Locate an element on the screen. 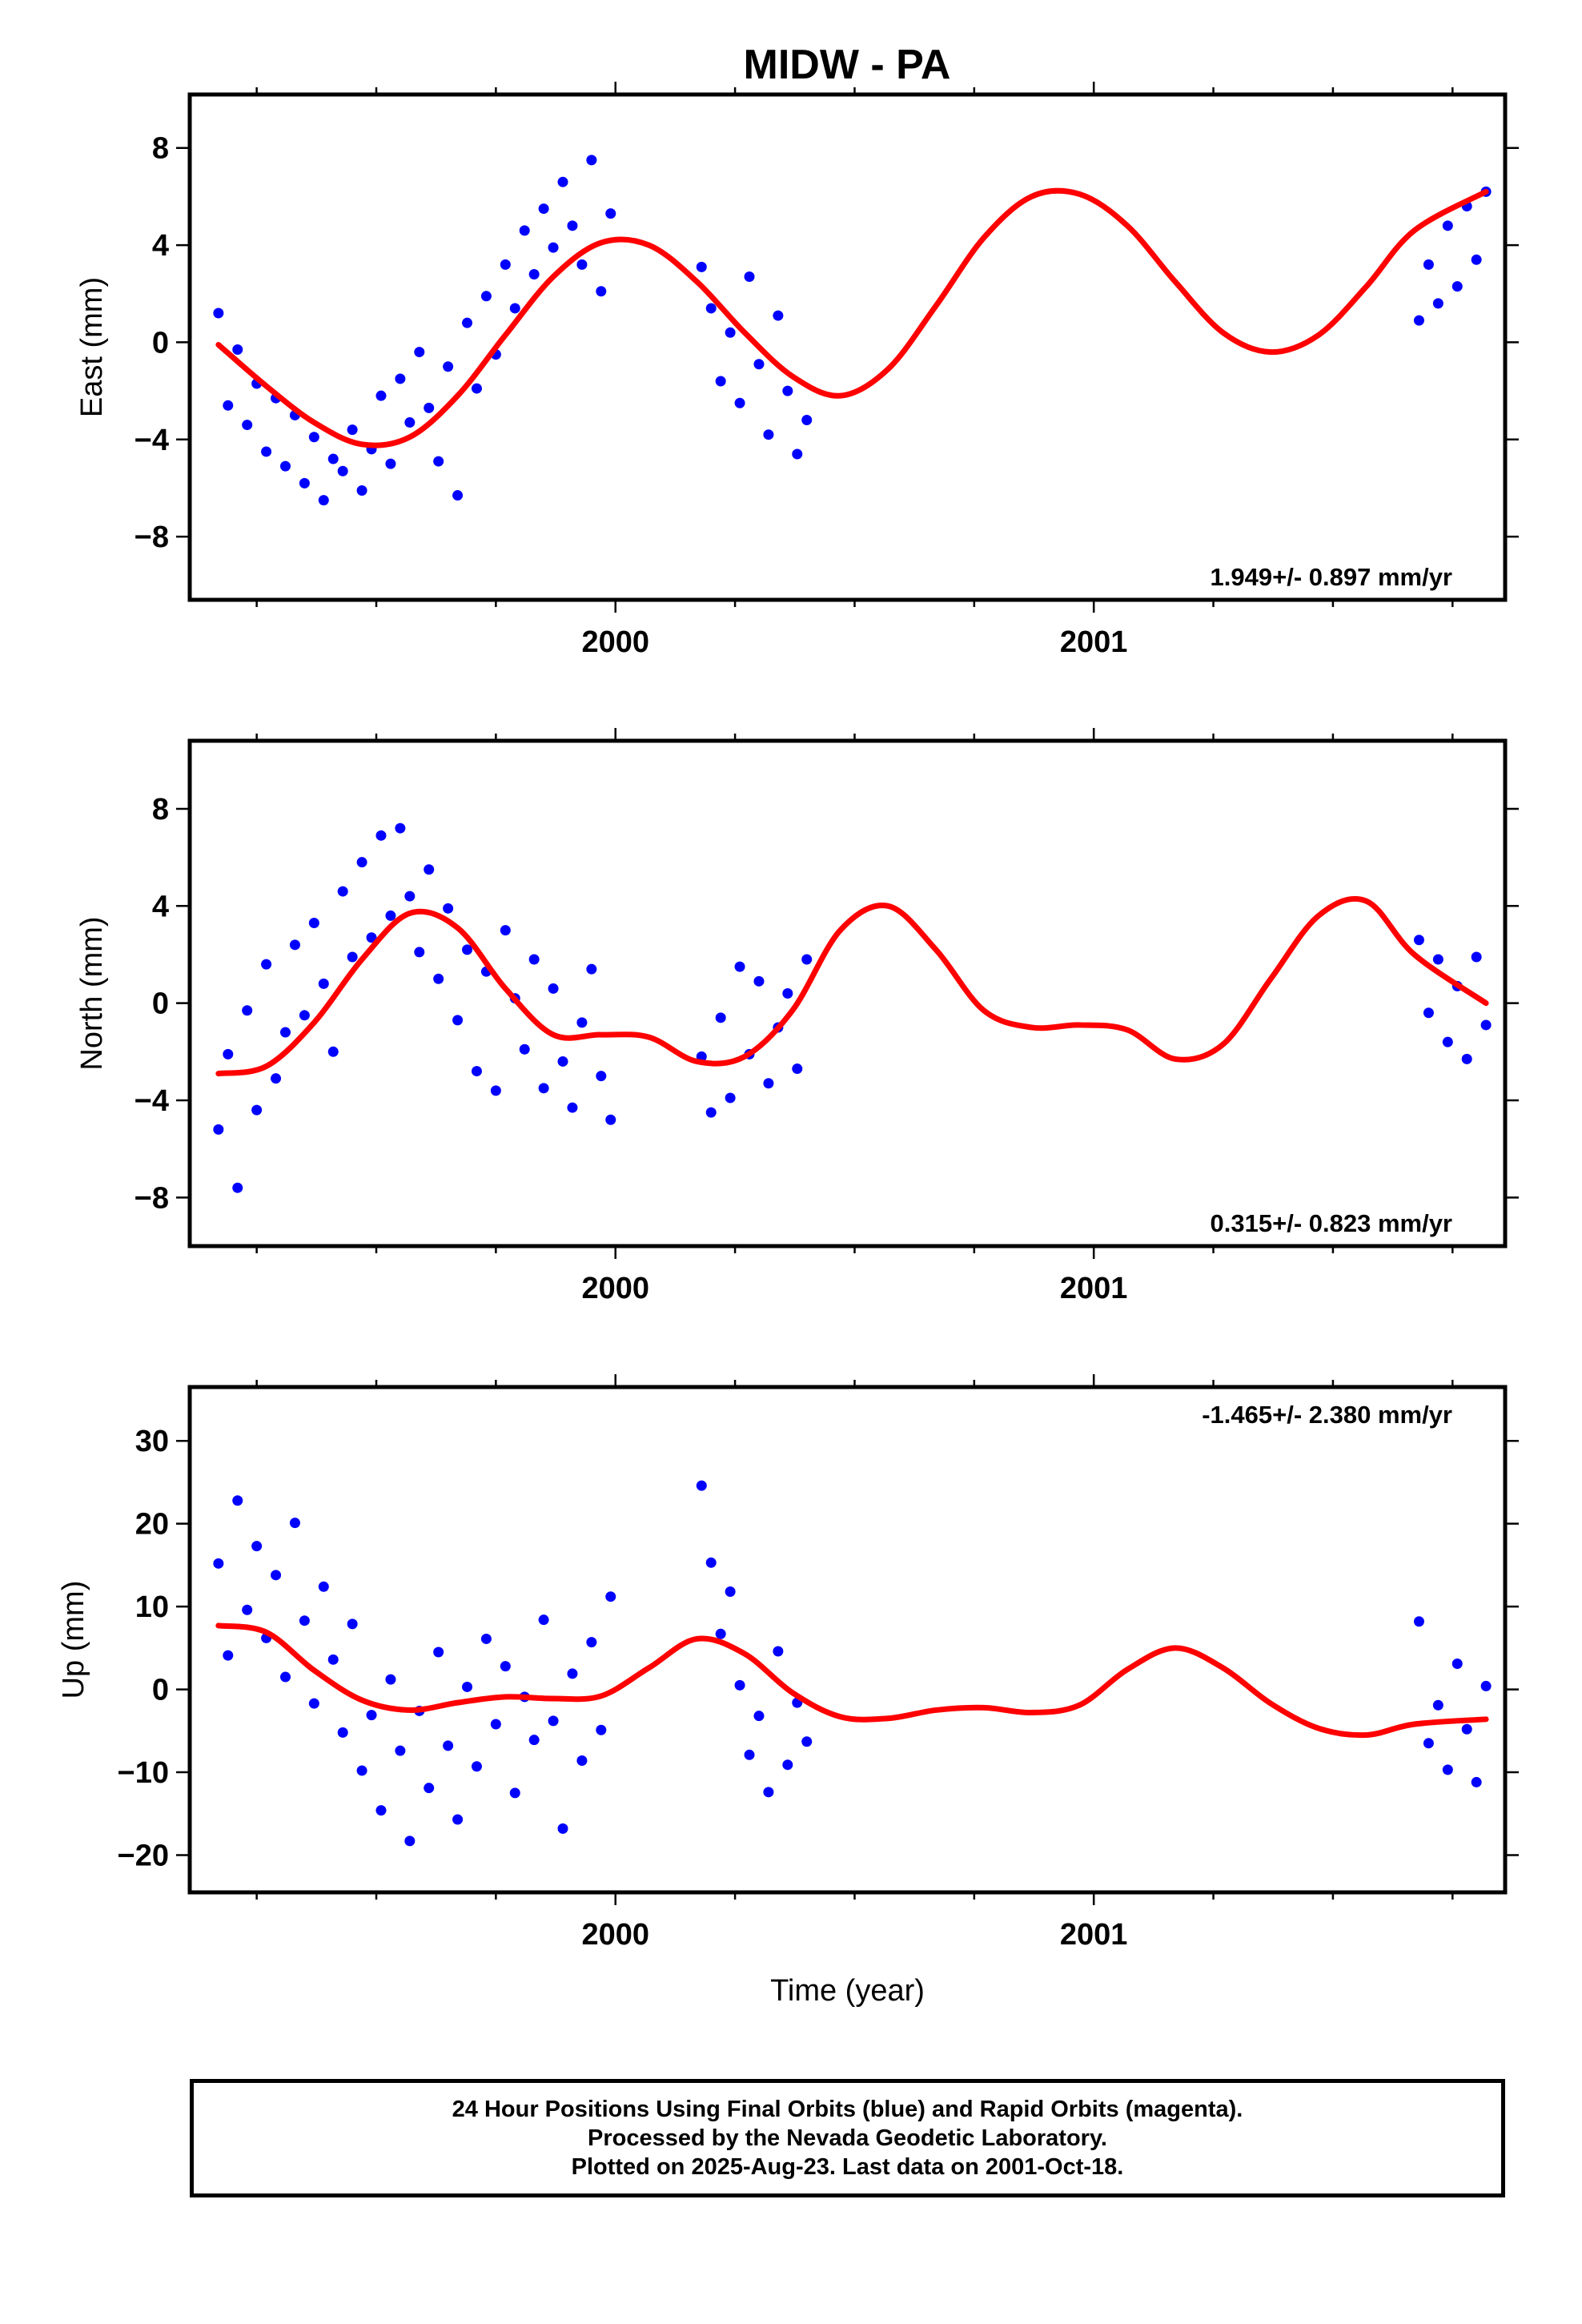  east-ytick-label: −4 is located at coordinates (152, 440).